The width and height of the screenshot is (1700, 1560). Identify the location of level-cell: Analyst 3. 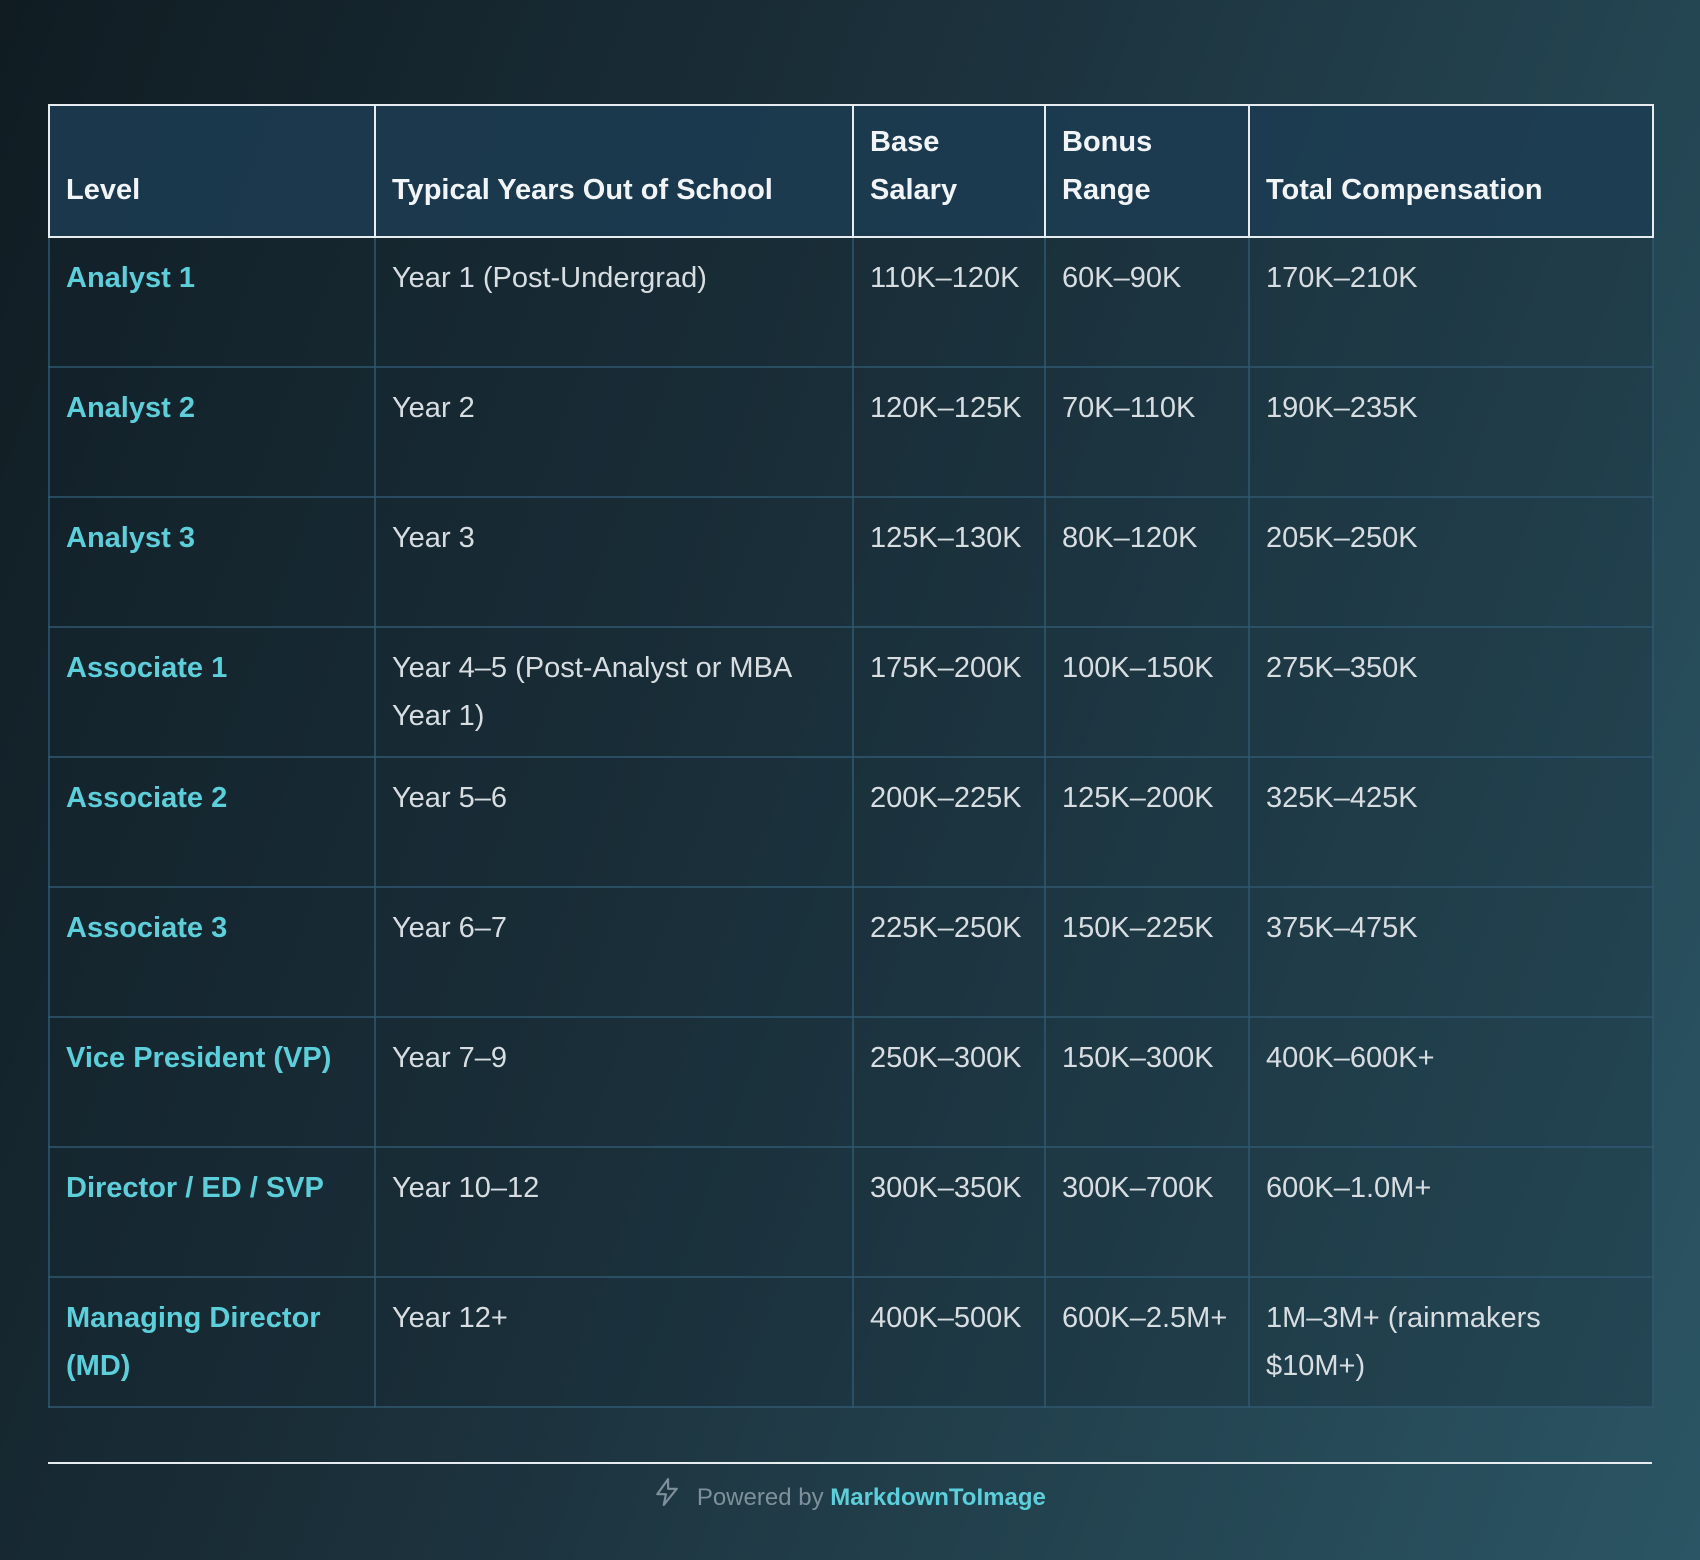
(212, 562).